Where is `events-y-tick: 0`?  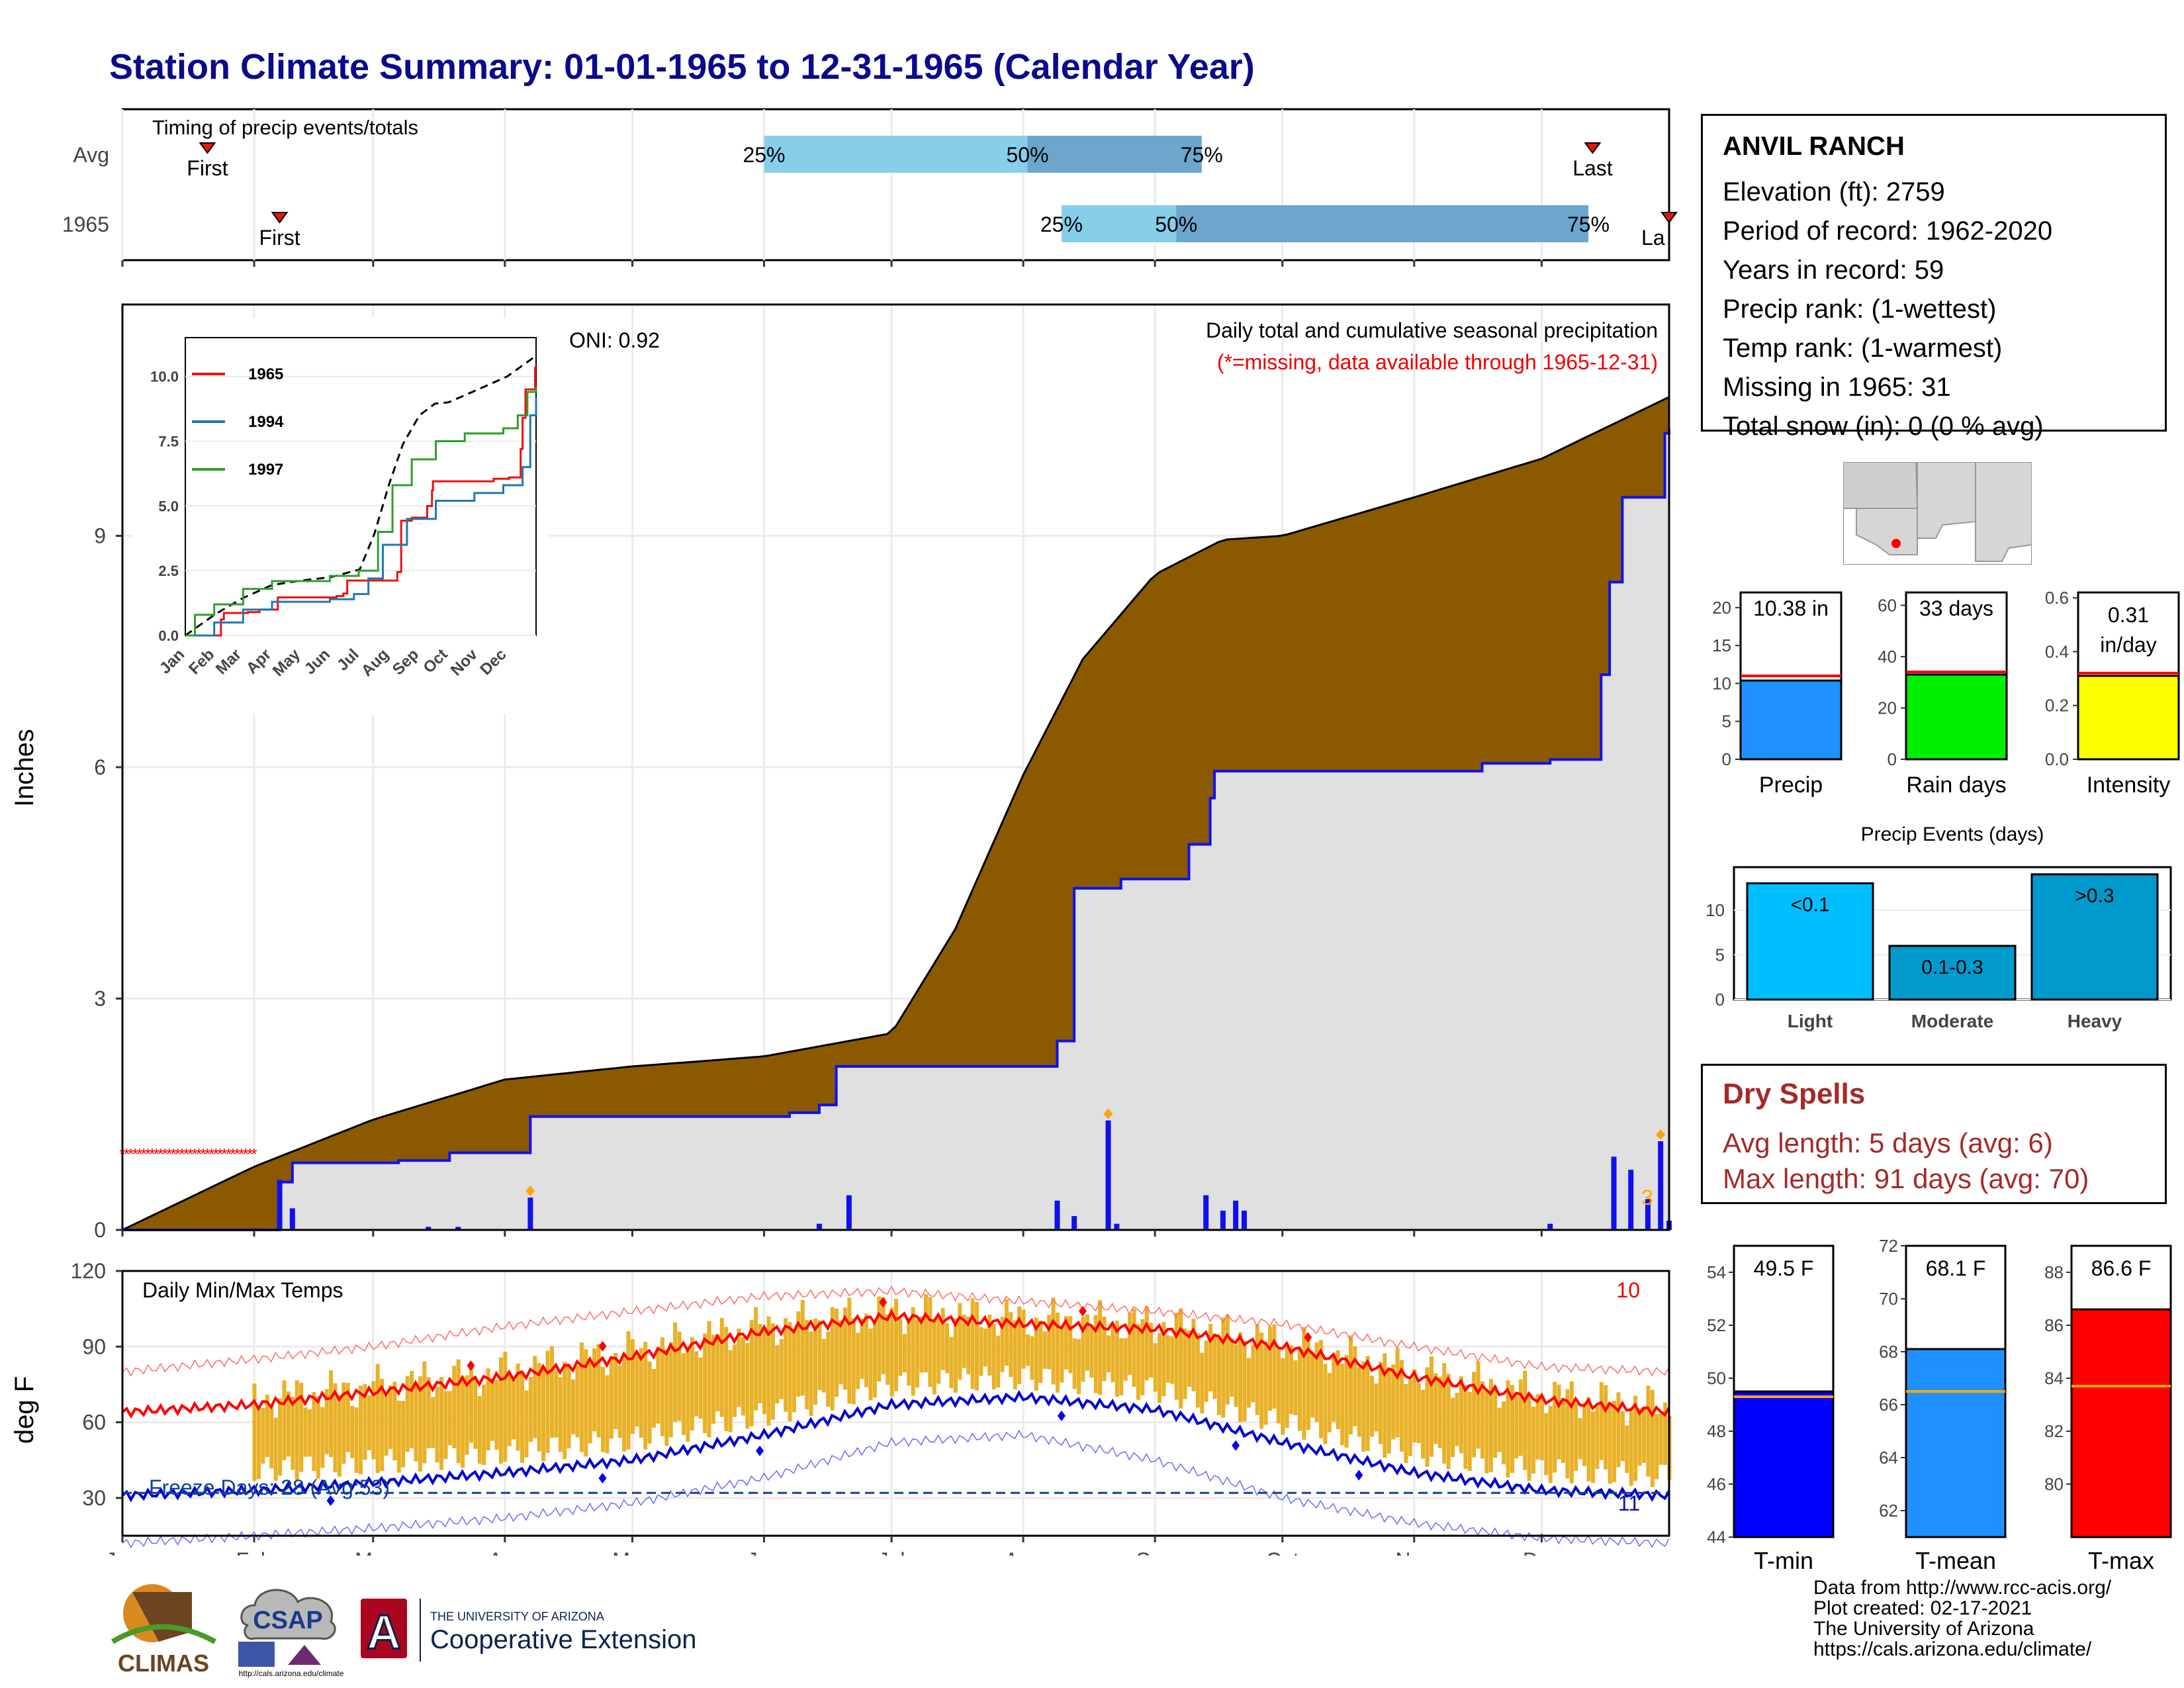 events-y-tick: 0 is located at coordinates (1720, 999).